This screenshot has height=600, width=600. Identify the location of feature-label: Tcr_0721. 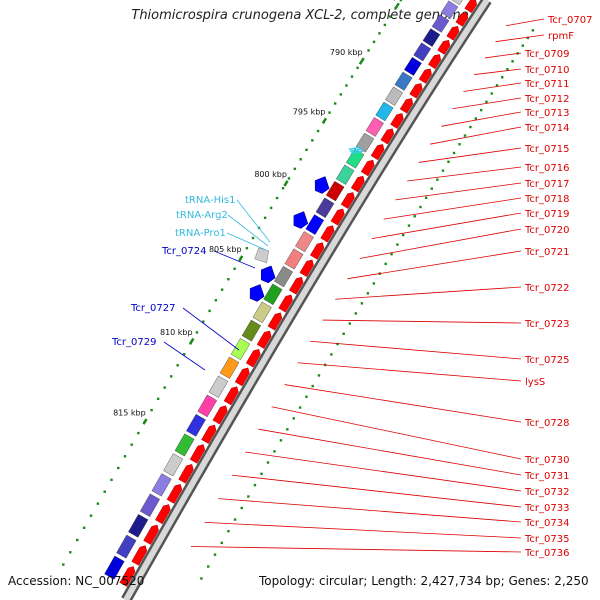
(546, 252).